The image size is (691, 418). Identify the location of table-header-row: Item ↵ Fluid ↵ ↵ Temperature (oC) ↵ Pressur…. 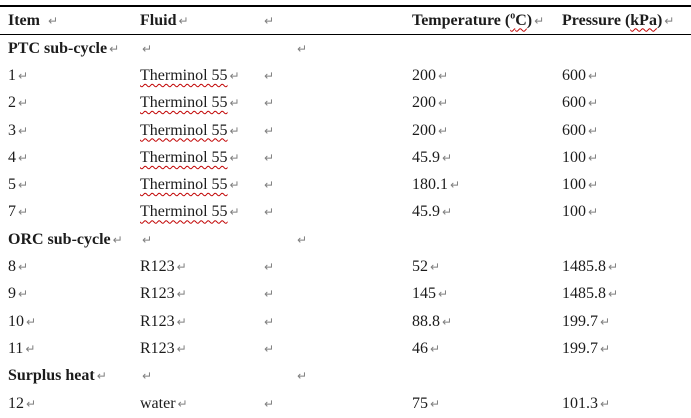
(345, 21).